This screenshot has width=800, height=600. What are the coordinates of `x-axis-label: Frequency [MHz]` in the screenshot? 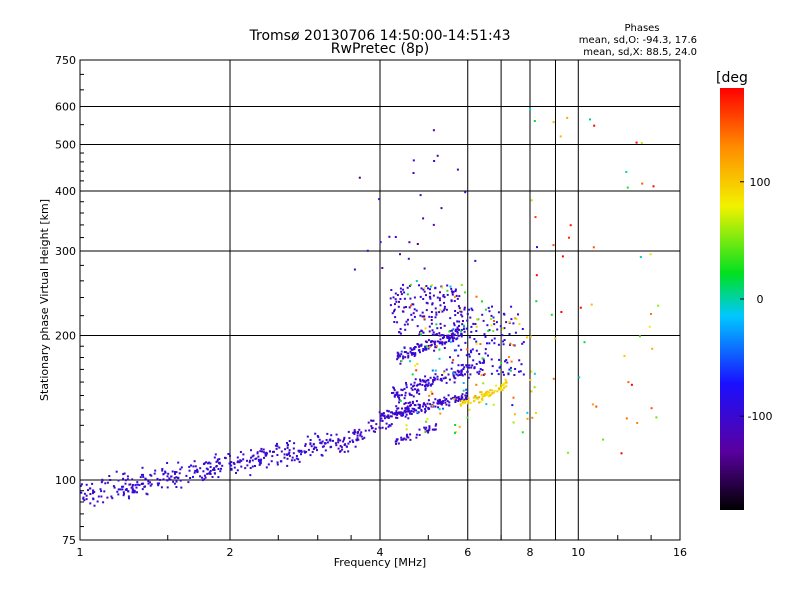 It's located at (380, 562).